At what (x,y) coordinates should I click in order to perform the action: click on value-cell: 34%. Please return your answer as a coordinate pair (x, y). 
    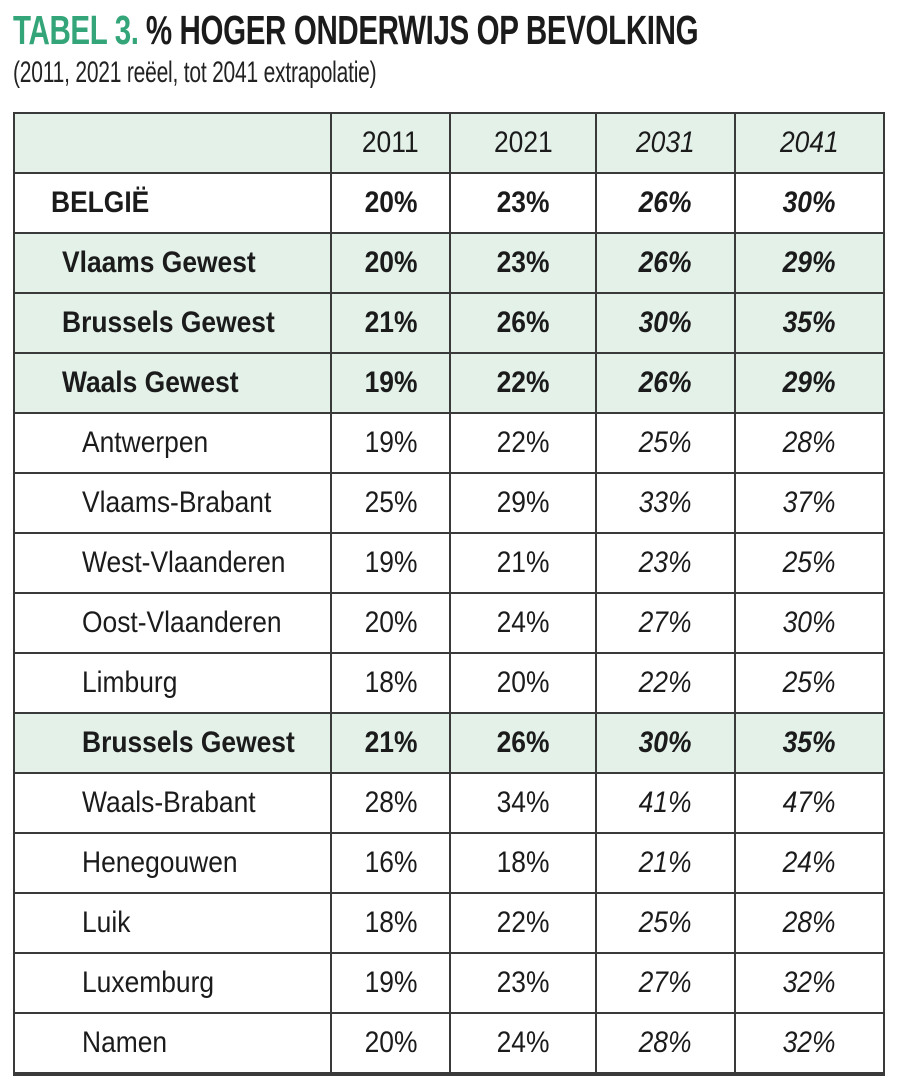
    Looking at the image, I should click on (521, 802).